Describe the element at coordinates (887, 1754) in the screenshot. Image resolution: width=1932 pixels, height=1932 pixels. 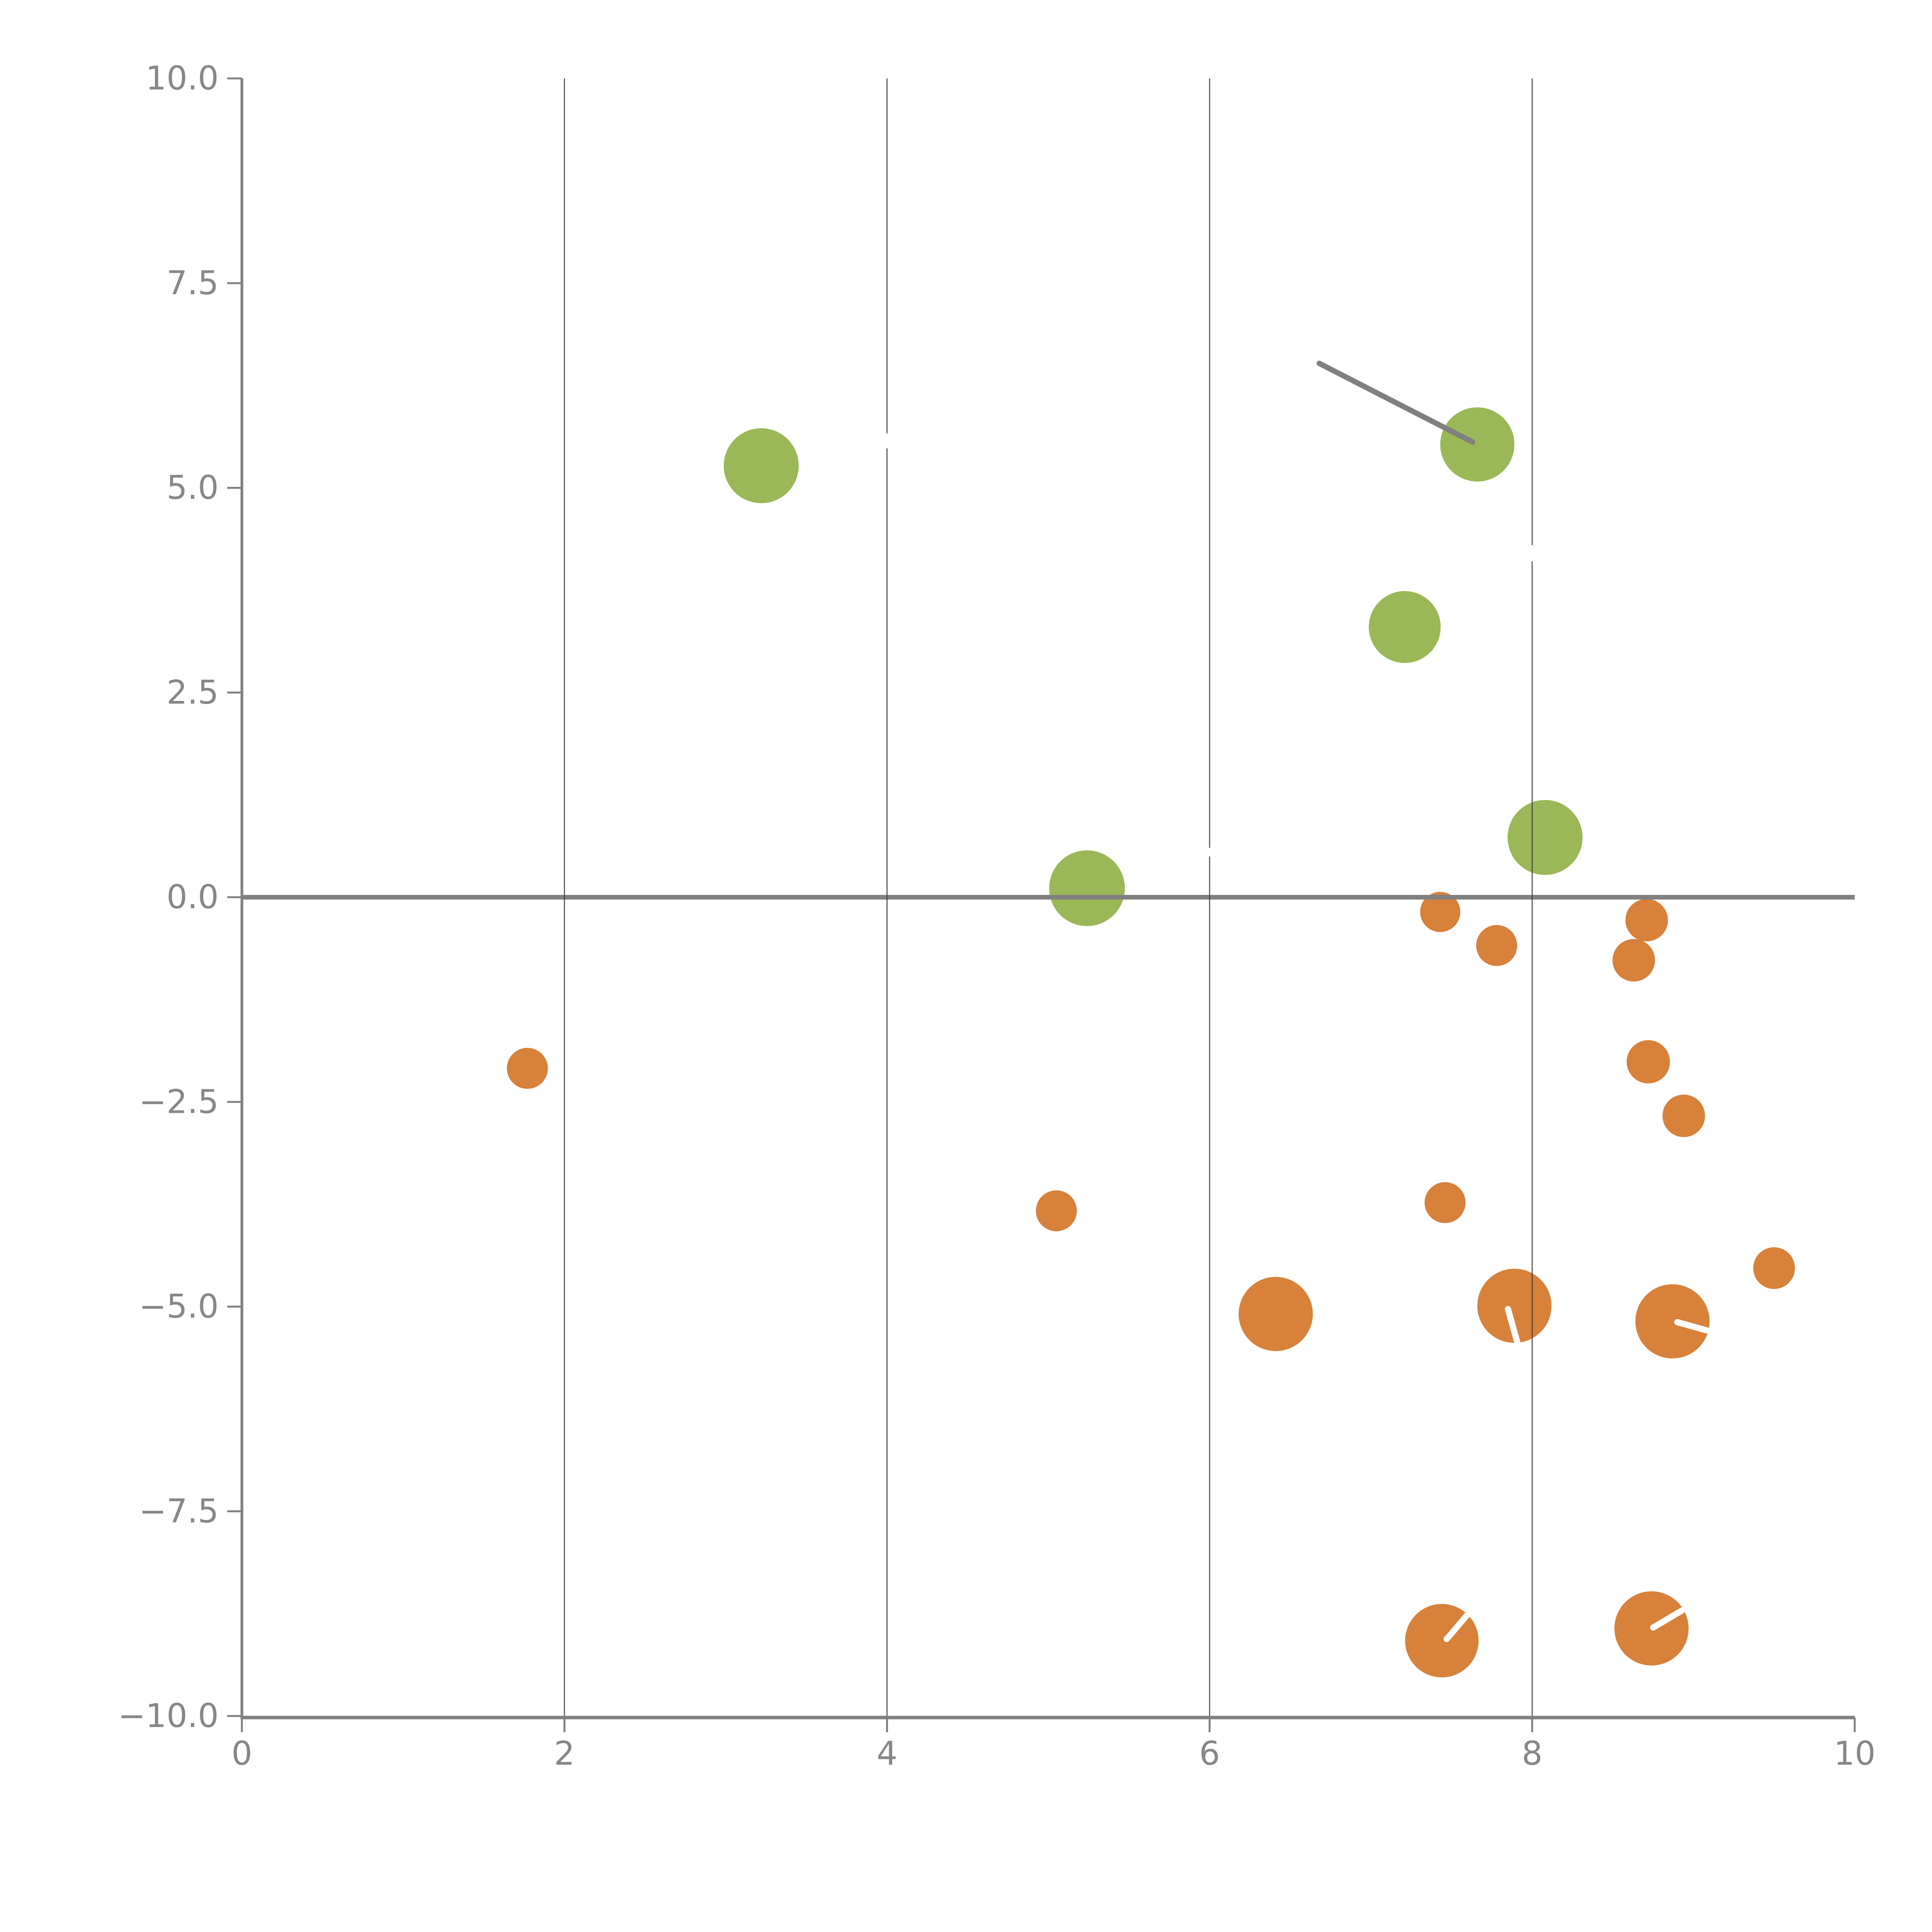
I see `x-tick-label-4: 4` at that location.